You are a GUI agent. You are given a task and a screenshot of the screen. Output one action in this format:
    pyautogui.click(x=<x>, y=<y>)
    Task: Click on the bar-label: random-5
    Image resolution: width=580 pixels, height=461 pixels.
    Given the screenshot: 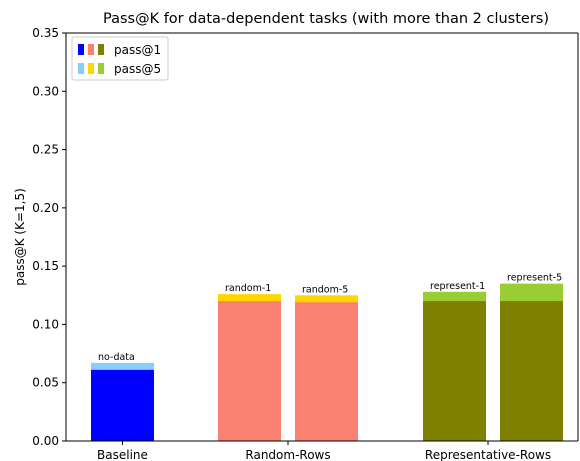 What is the action you would take?
    pyautogui.click(x=325, y=289)
    